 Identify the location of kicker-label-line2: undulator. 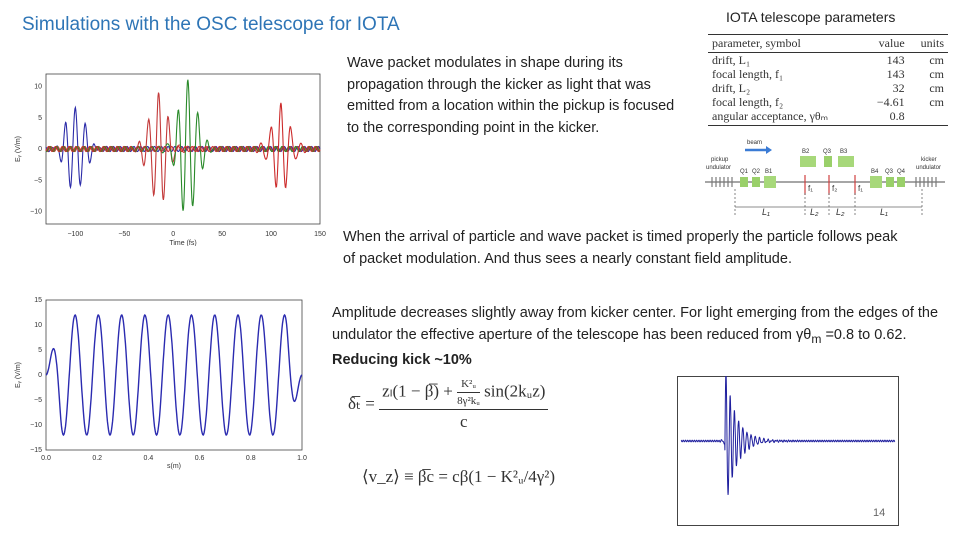
(928, 168).